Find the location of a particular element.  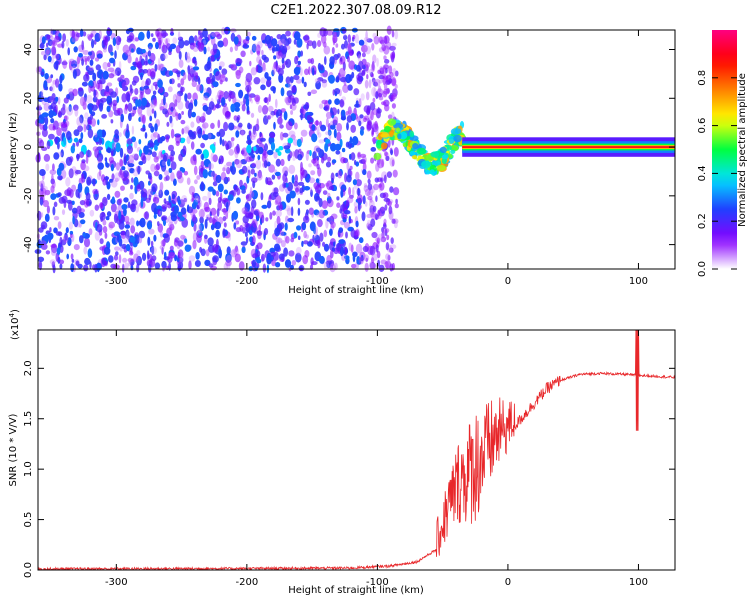

colorbar-tick-label: 0.8 is located at coordinates (702, 78).